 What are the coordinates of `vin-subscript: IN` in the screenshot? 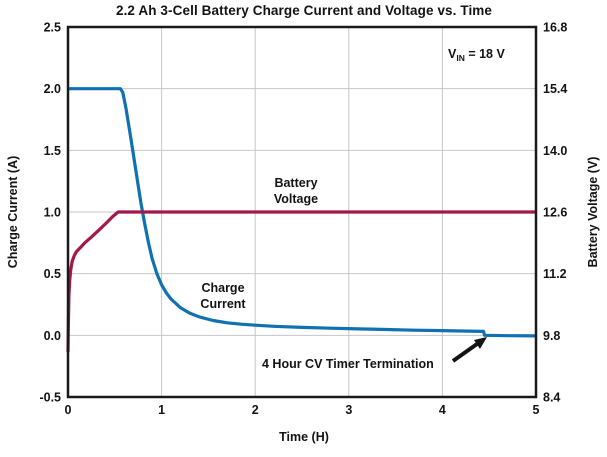 It's located at (460, 58).